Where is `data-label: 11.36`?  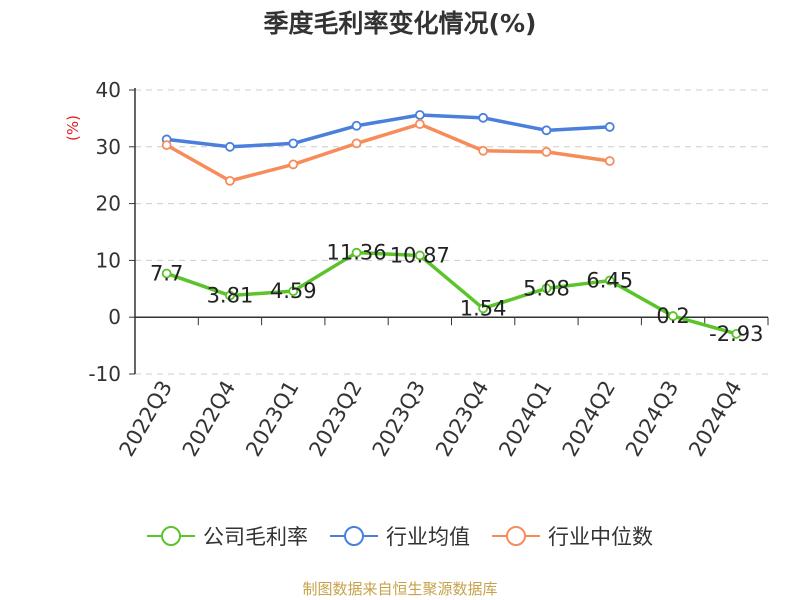 data-label: 11.36 is located at coordinates (356, 253).